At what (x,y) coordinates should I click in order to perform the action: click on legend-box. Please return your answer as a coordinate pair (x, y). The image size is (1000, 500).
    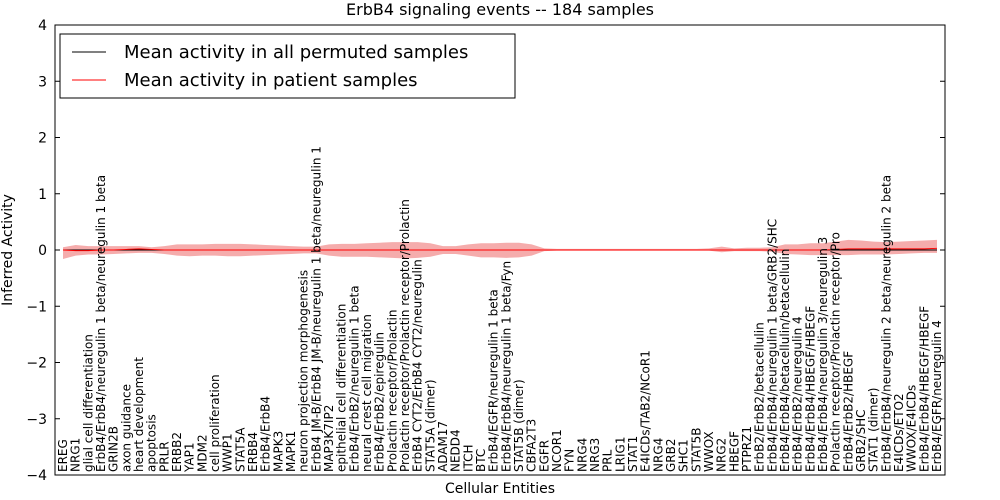
    Looking at the image, I should click on (287, 66).